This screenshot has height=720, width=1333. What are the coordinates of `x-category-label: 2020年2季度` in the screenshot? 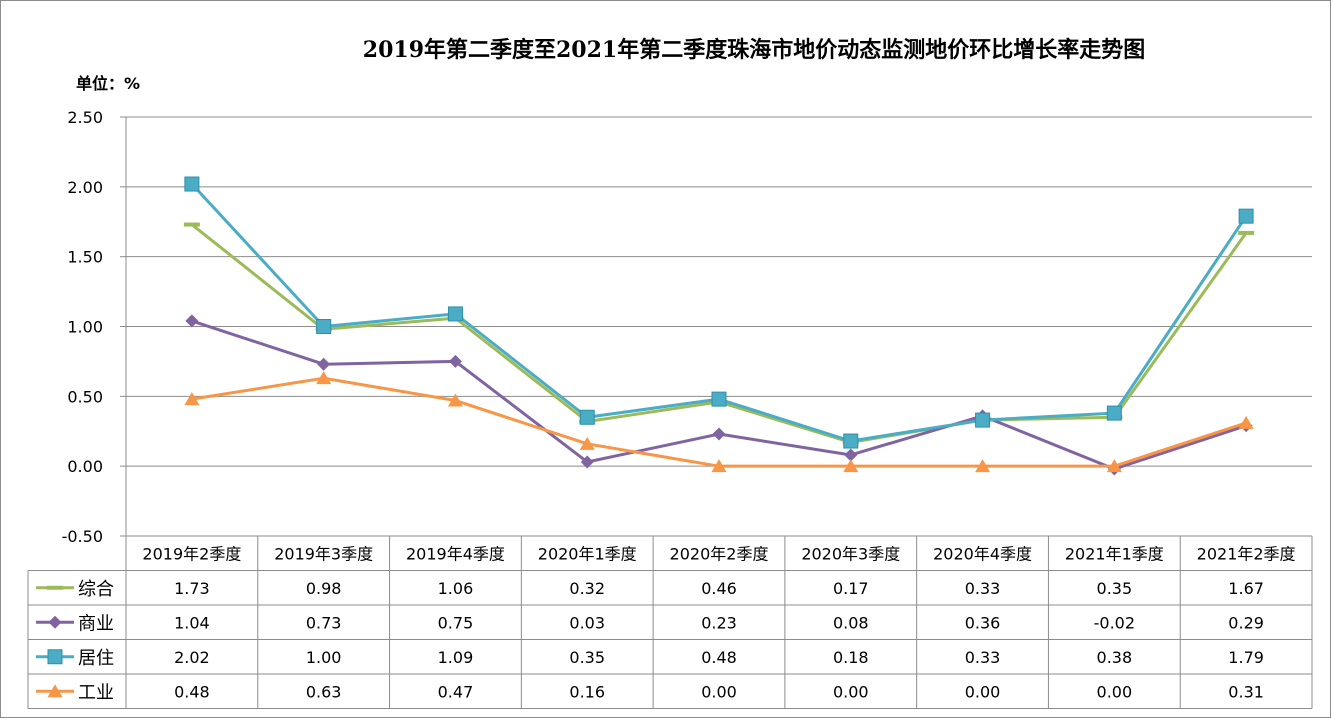 It's located at (719, 553).